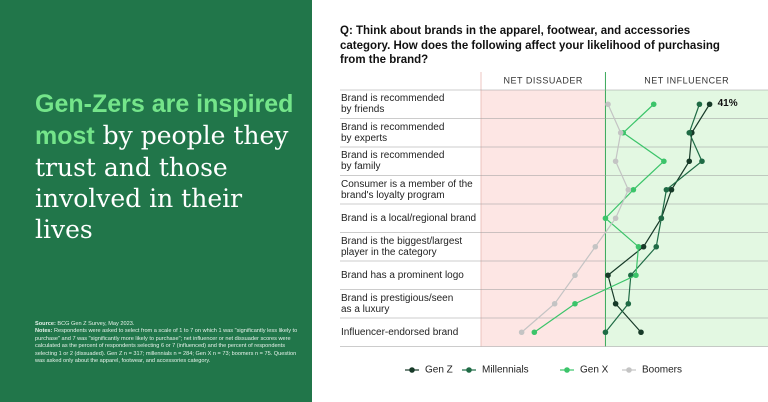  Describe the element at coordinates (393, 132) in the screenshot. I see `category-label: Brand is recommended by experts` at that location.